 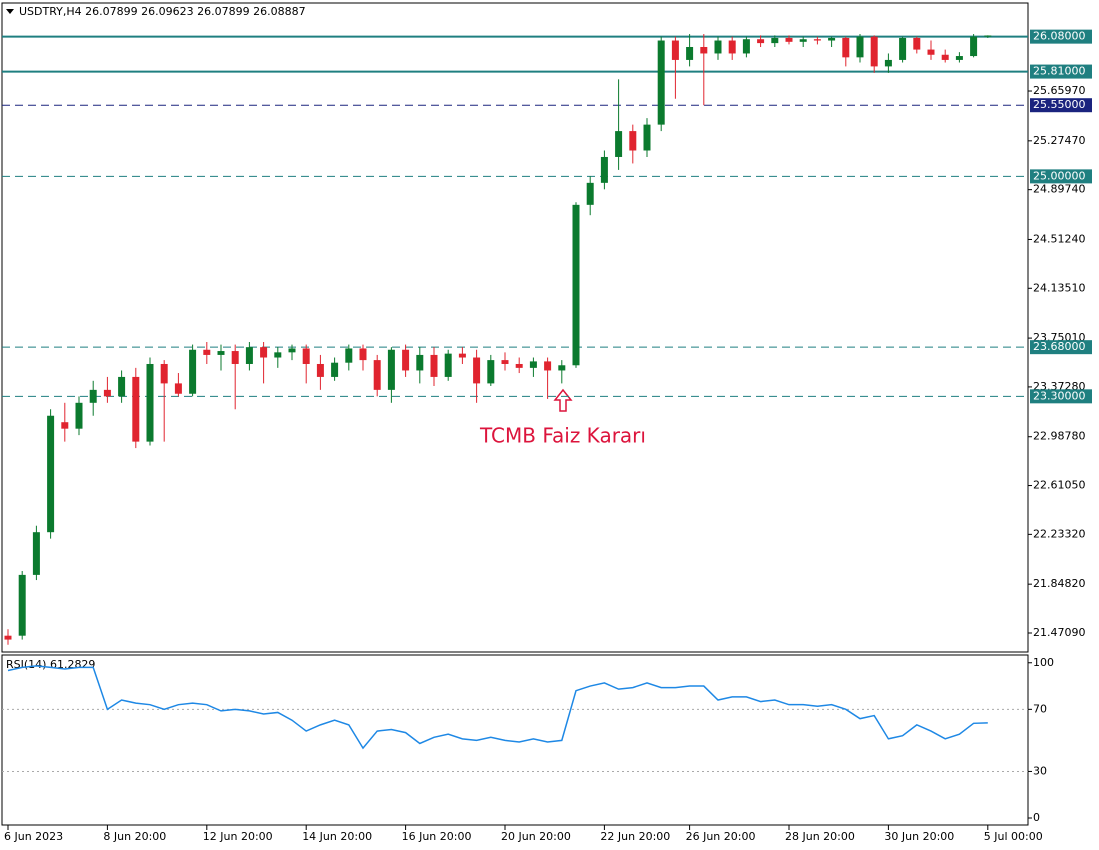 What do you see at coordinates (33, 836) in the screenshot?
I see `x-tick-label: 6 Jun 2023` at bounding box center [33, 836].